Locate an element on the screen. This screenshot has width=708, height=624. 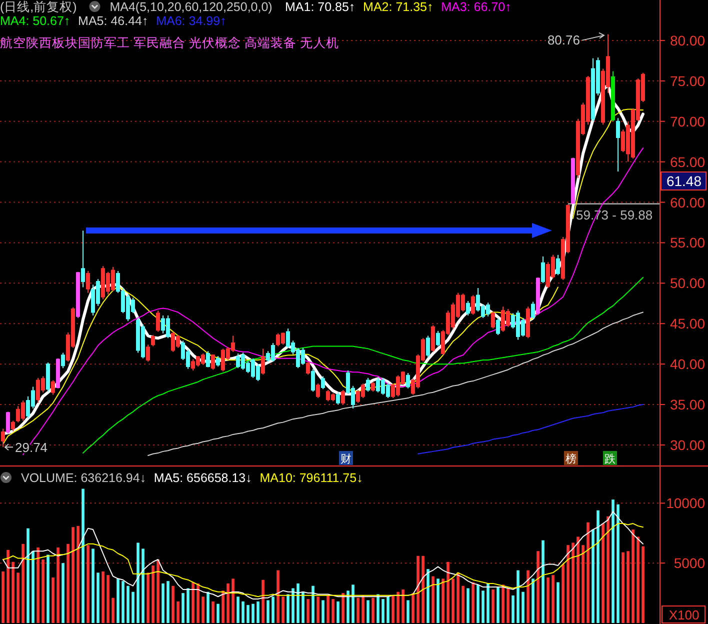
text: MA4: 50.67↑ is located at coordinates (35, 21).